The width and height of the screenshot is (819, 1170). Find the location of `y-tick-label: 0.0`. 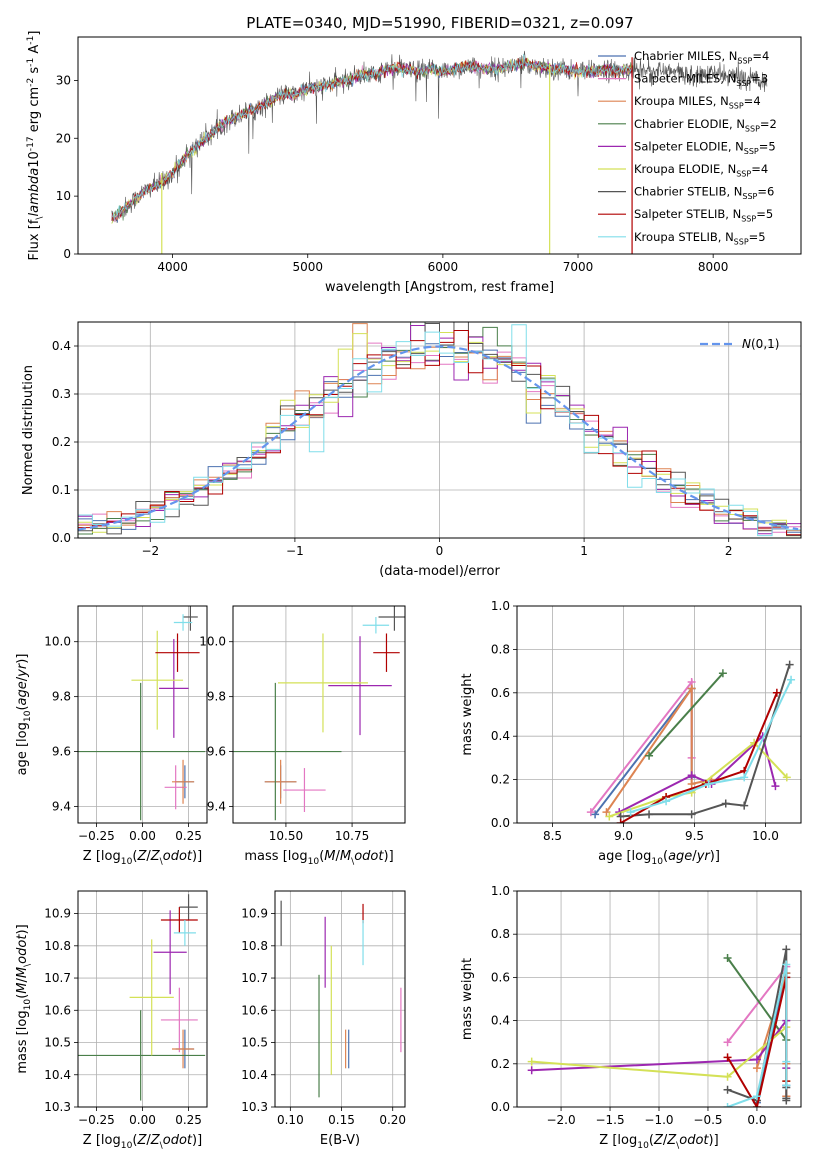

y-tick-label: 0.0 is located at coordinates (500, 1107).